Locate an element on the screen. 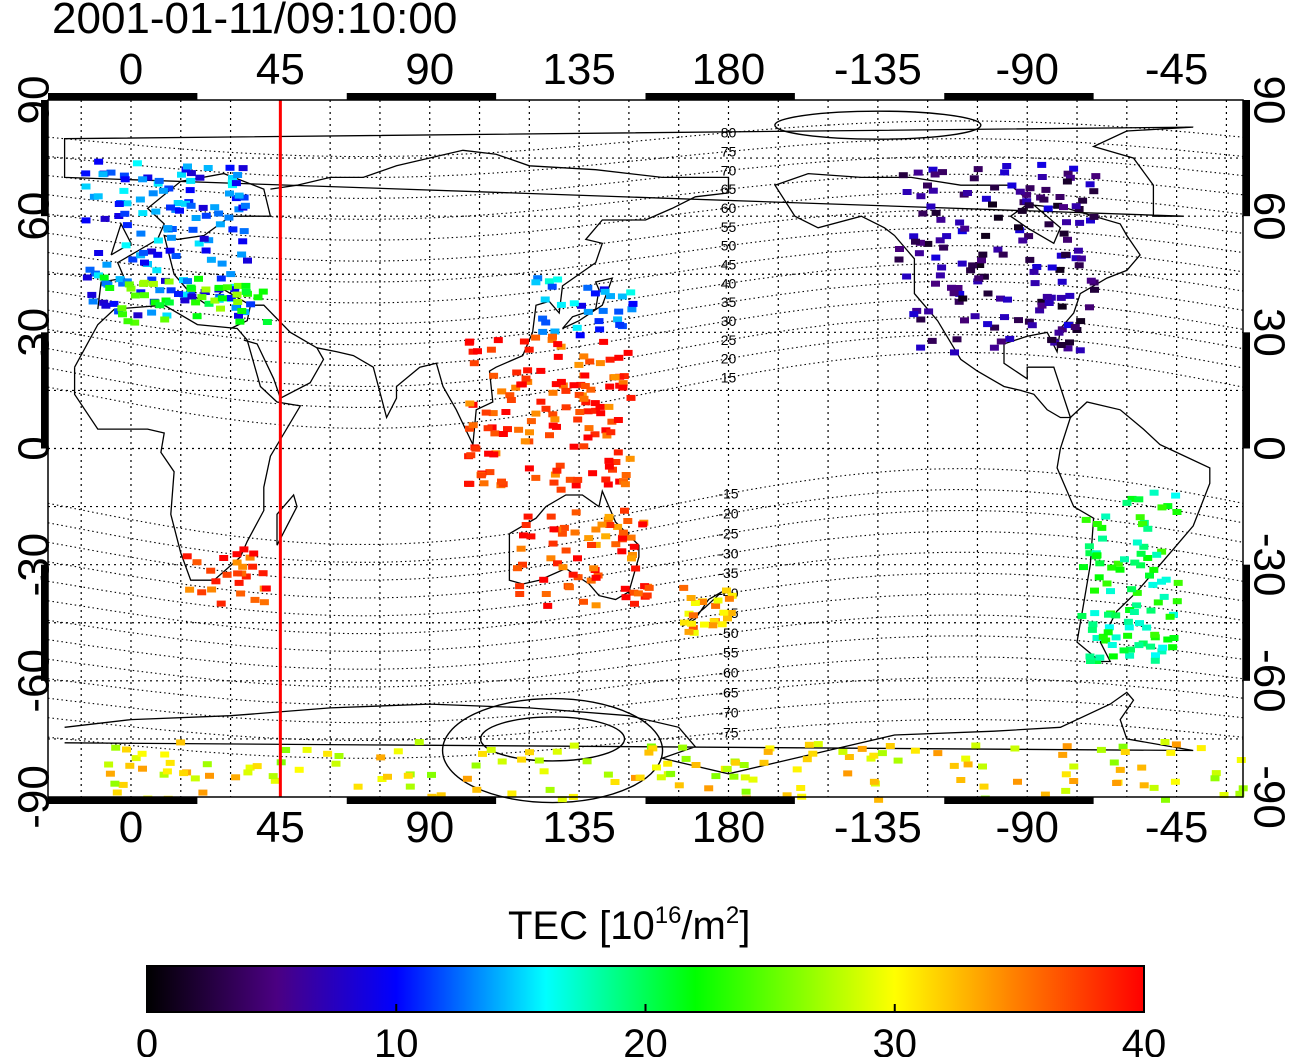 The image size is (1292, 1057). y-left-tick-label: -60 is located at coordinates (33, 681).